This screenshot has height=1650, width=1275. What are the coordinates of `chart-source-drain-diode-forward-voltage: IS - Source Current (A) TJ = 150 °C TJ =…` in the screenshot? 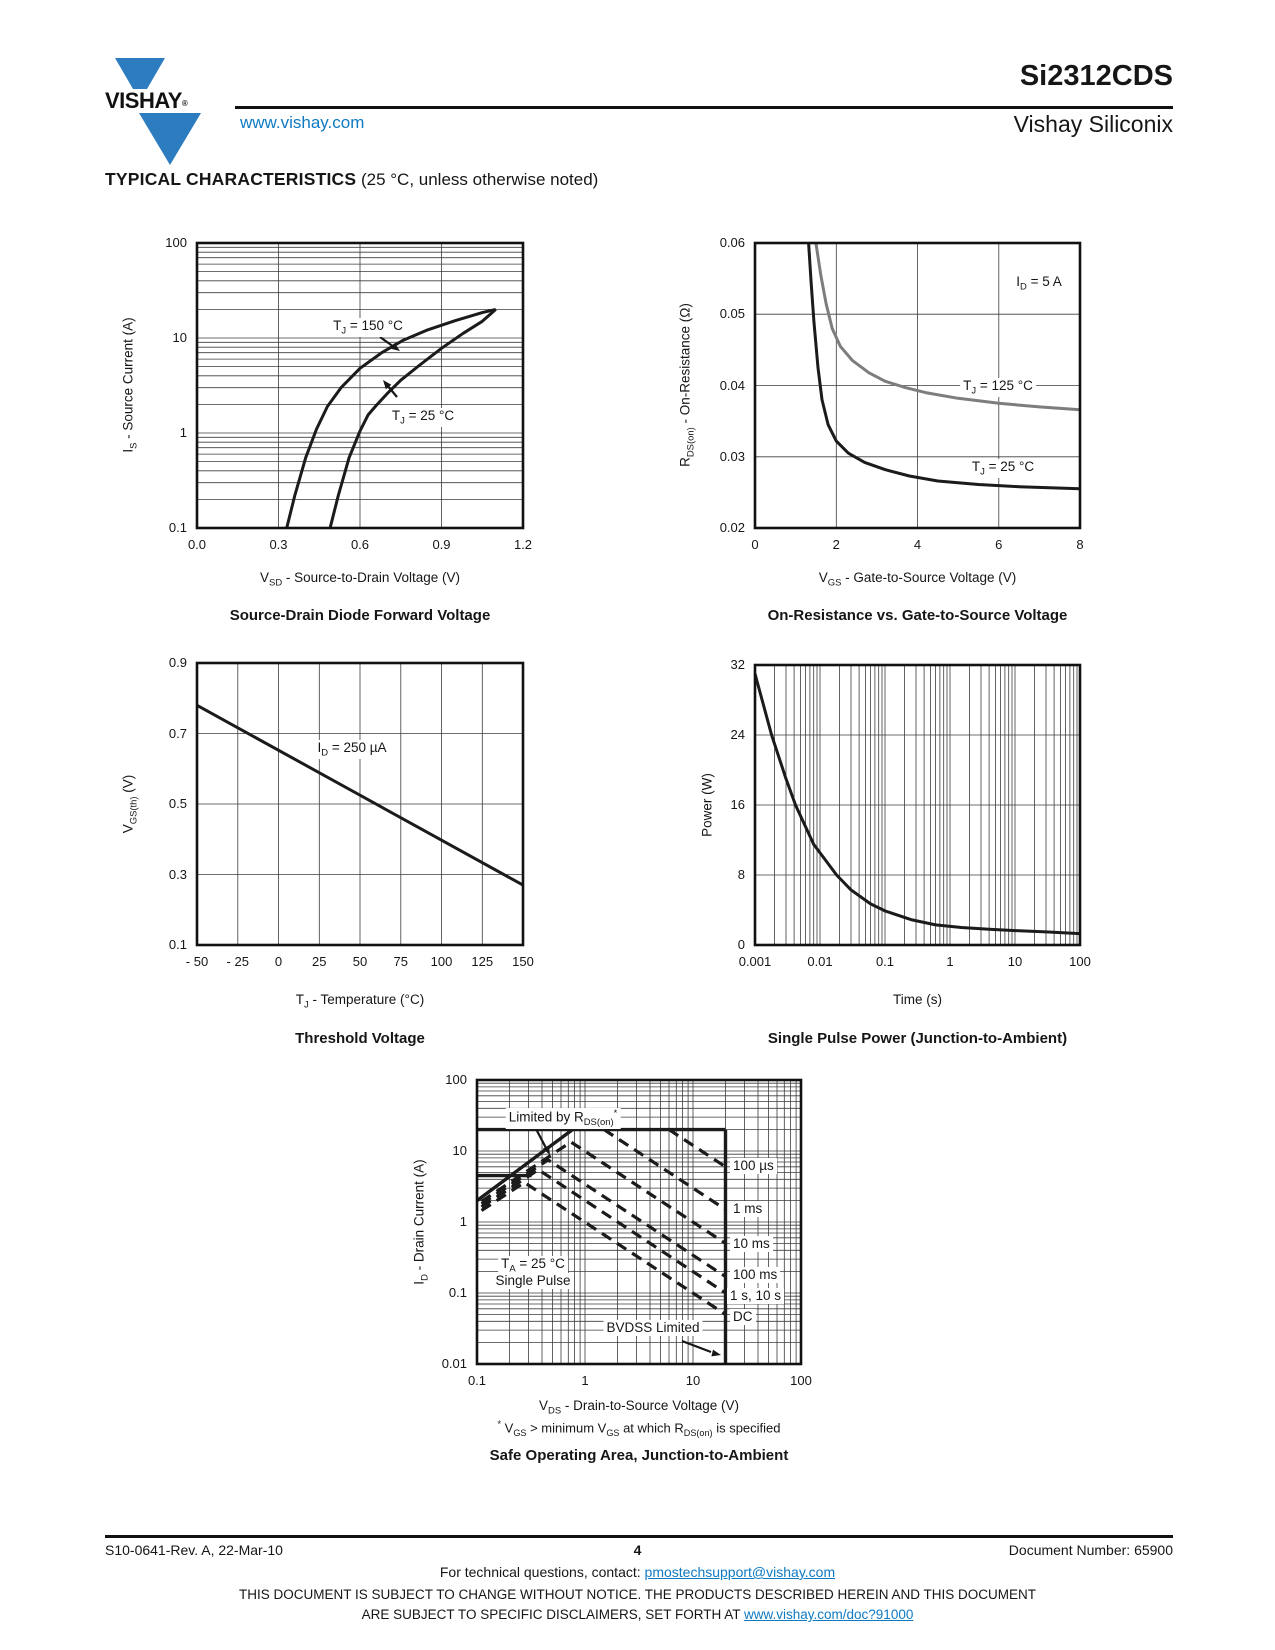 It's located at (322, 425).